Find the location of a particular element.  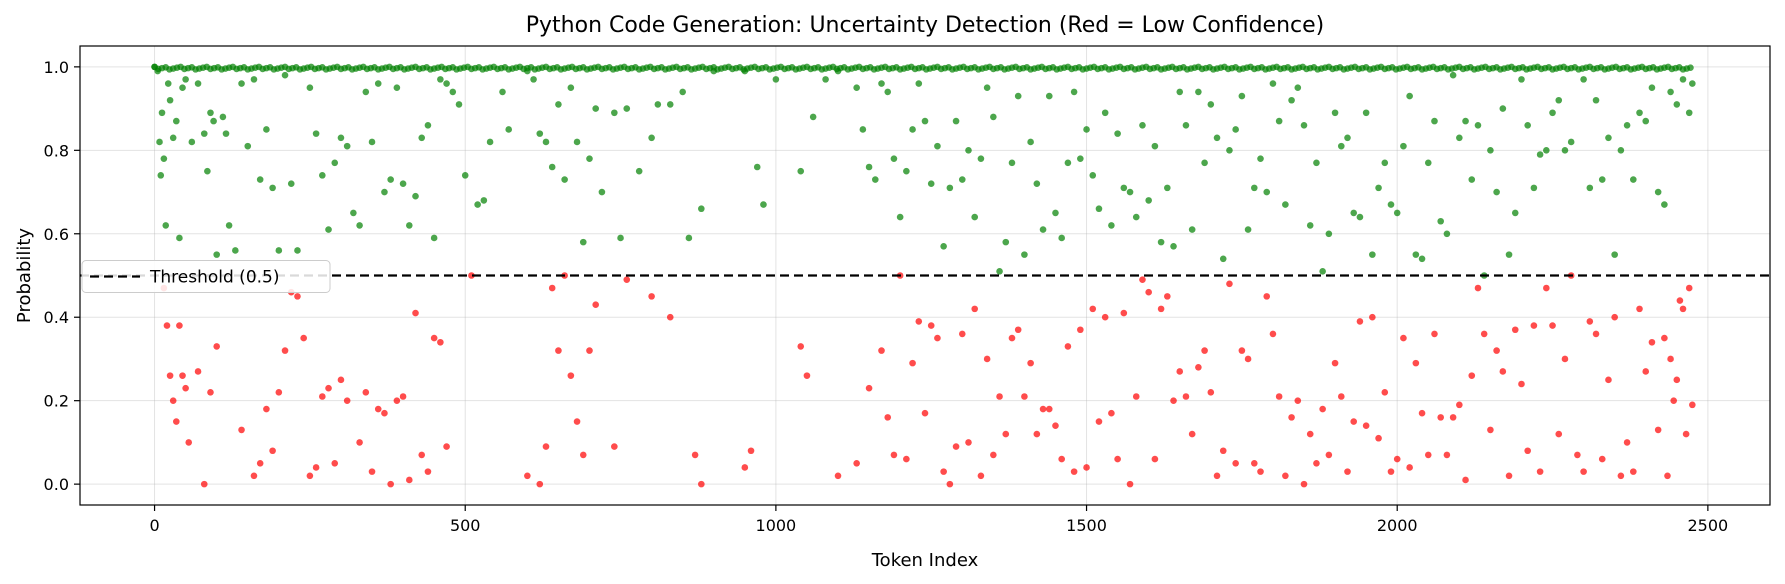

y-tick-label: 1.0 is located at coordinates (56, 67).